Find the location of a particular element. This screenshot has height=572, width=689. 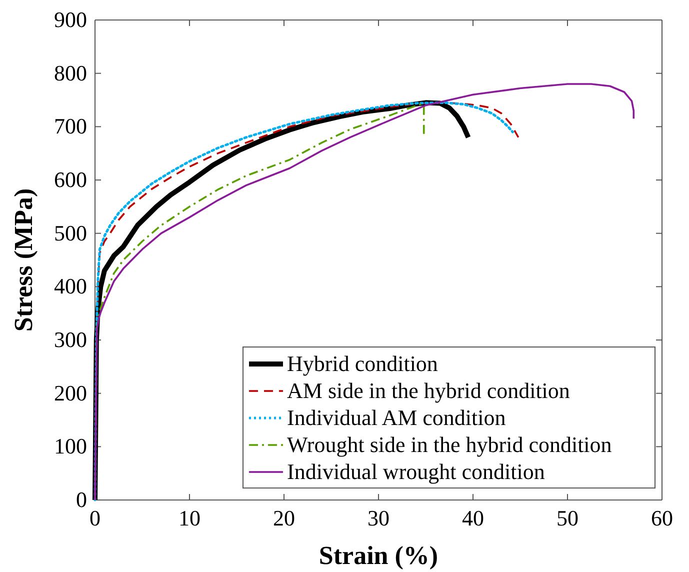

x-tick-label: 30 is located at coordinates (379, 518).